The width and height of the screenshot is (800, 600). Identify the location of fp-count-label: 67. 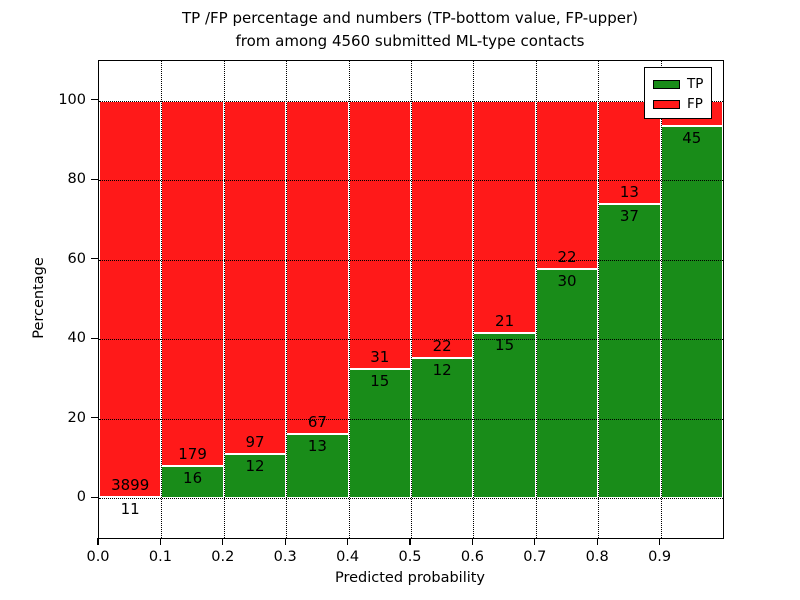
(317, 421).